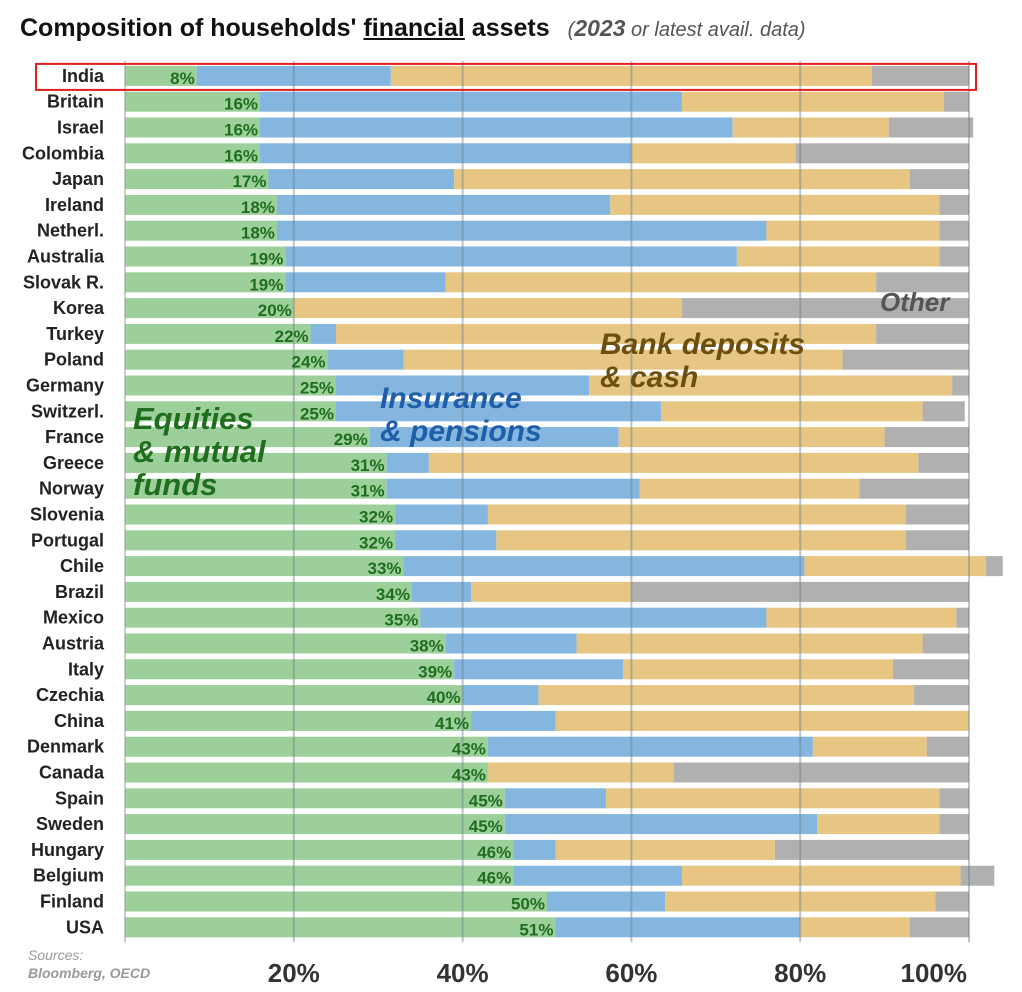 This screenshot has height=992, width=1022. What do you see at coordinates (650, 746) in the screenshot?
I see `bar-insurance-denmark` at bounding box center [650, 746].